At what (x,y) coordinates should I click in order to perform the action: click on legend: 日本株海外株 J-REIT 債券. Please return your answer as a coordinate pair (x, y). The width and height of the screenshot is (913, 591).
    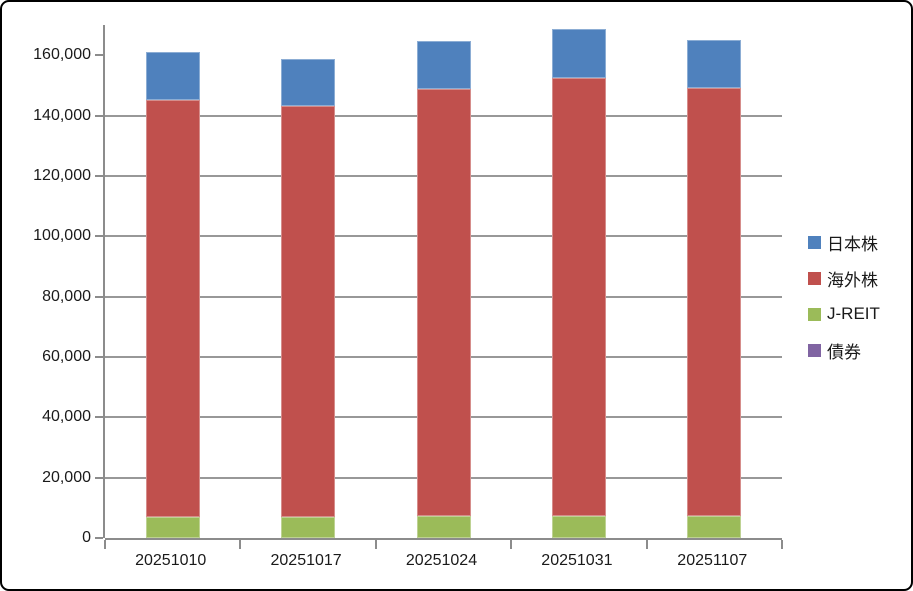
    Looking at the image, I should click on (844, 302).